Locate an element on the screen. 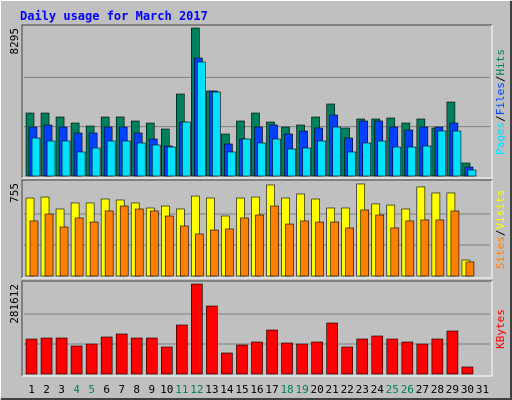 This screenshot has height=400, width=512. x-tick-label: 15 is located at coordinates (241, 389).